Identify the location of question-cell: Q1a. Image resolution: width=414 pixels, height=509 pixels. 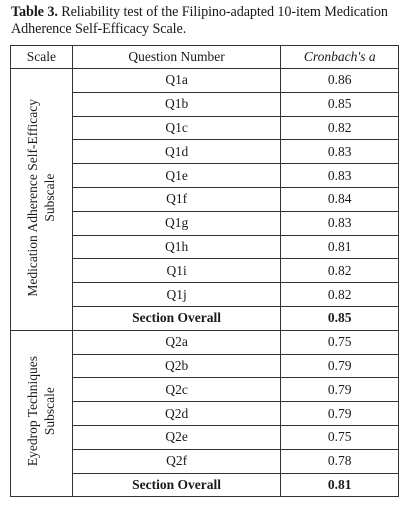
(176, 80).